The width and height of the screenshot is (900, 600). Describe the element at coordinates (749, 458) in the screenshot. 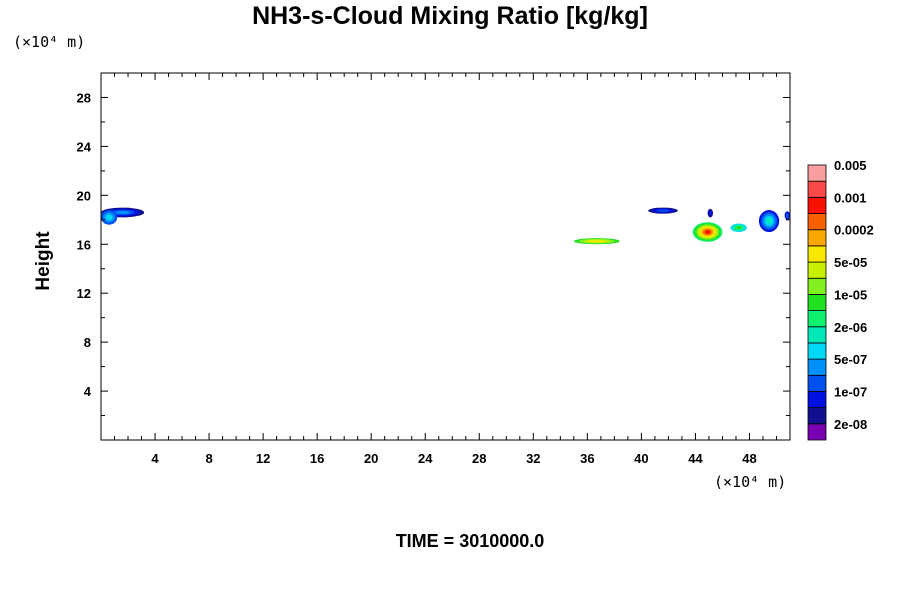

I see `x-tick-label: 48` at that location.